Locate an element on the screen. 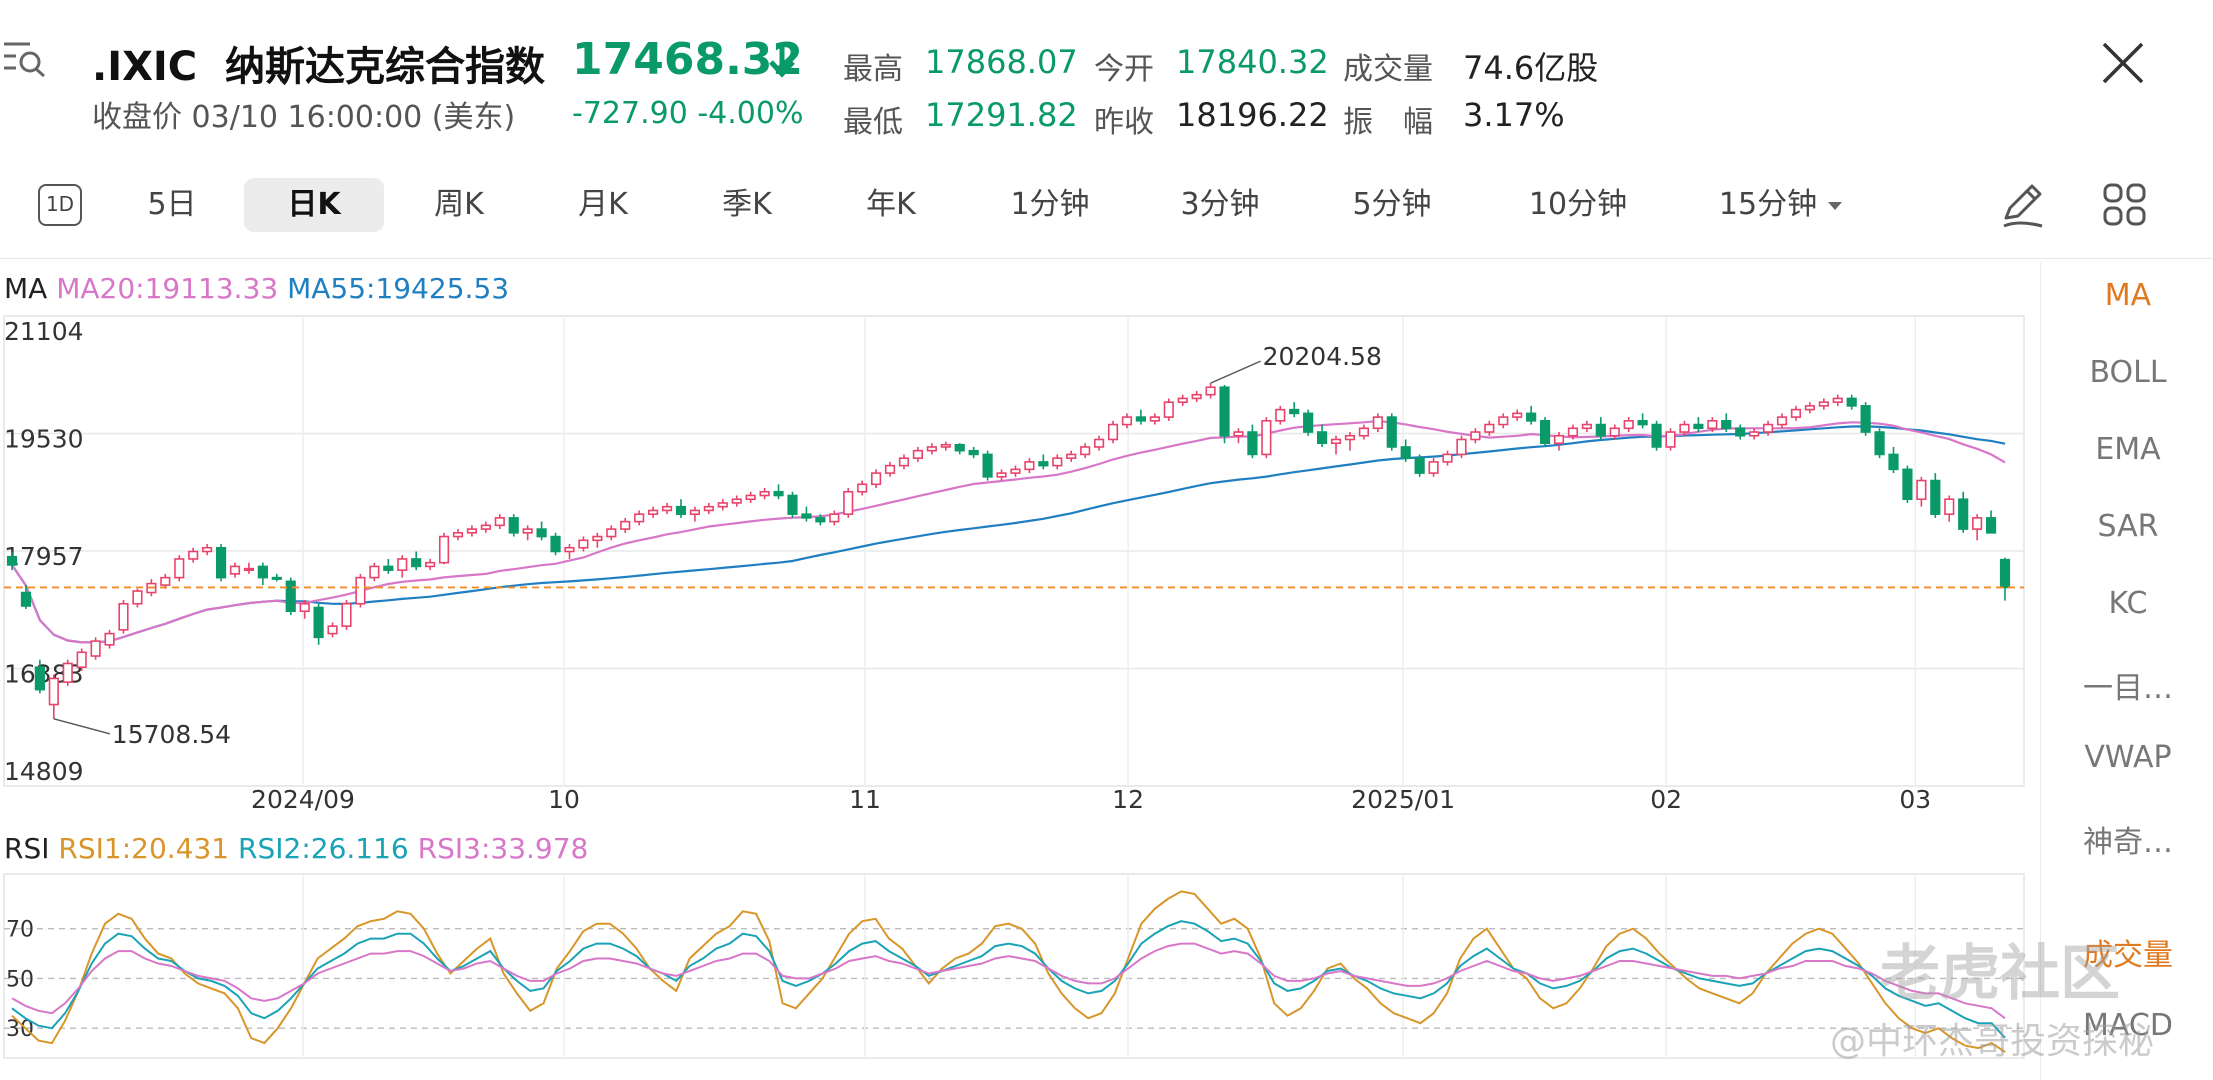 Image resolution: width=2213 pixels, height=1080 pixels. x-tick-label: 10 is located at coordinates (564, 798).